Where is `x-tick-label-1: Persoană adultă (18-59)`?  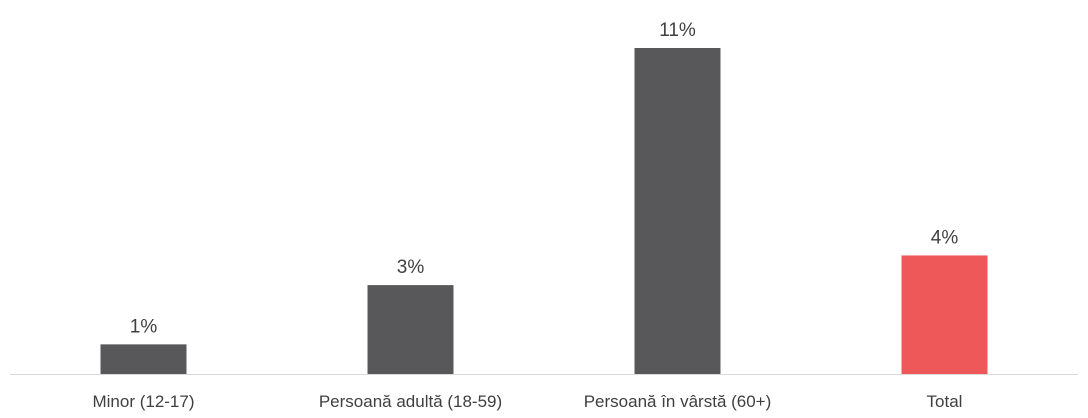 x-tick-label-1: Persoană adultă (18-59) is located at coordinates (410, 401).